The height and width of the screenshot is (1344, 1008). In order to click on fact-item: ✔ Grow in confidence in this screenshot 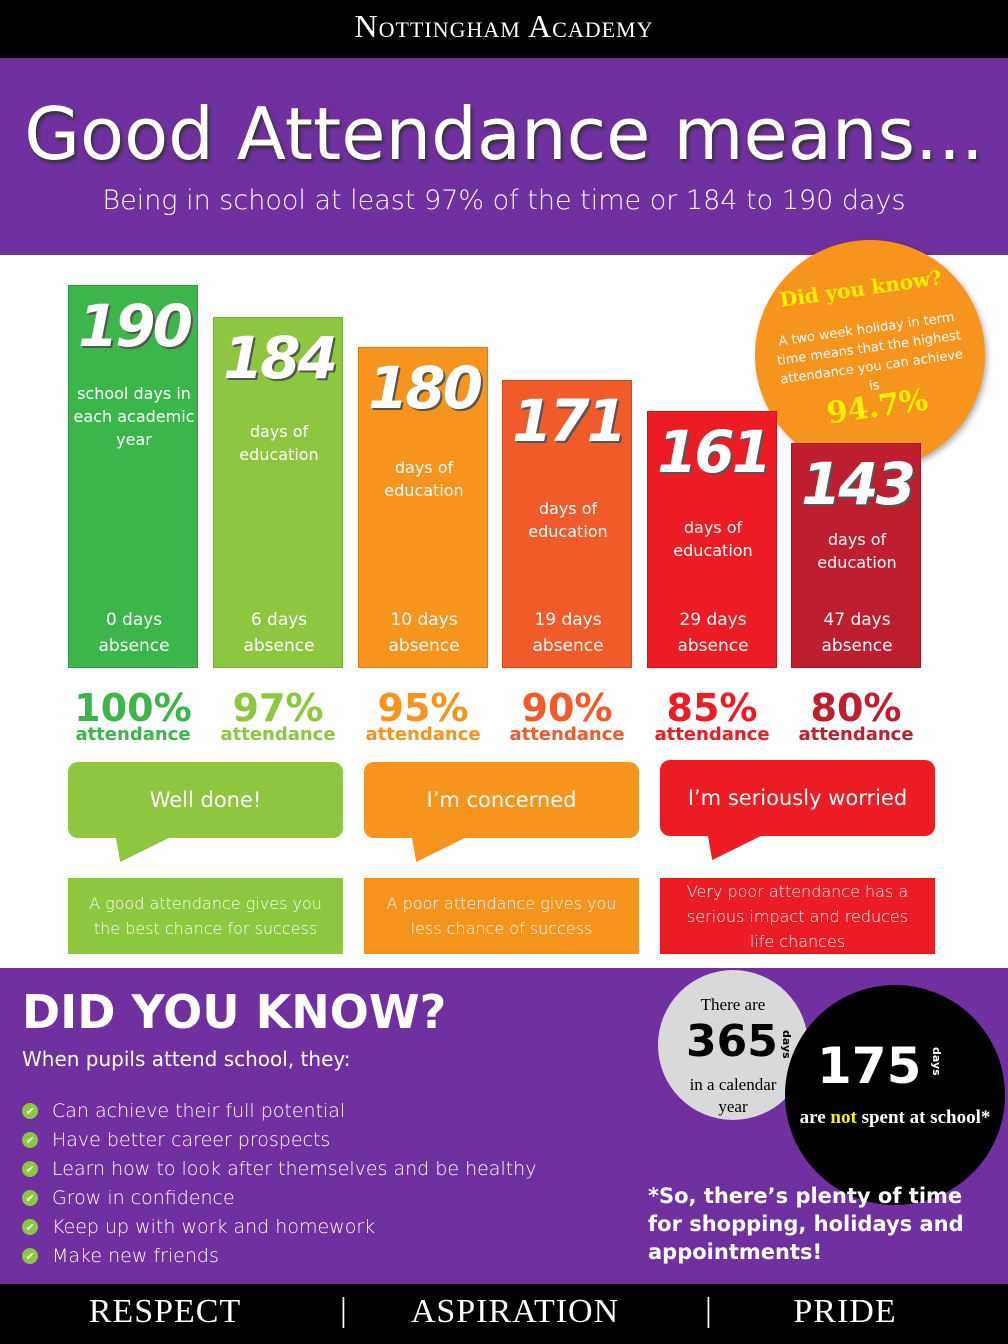, I will do `click(128, 1198)`.